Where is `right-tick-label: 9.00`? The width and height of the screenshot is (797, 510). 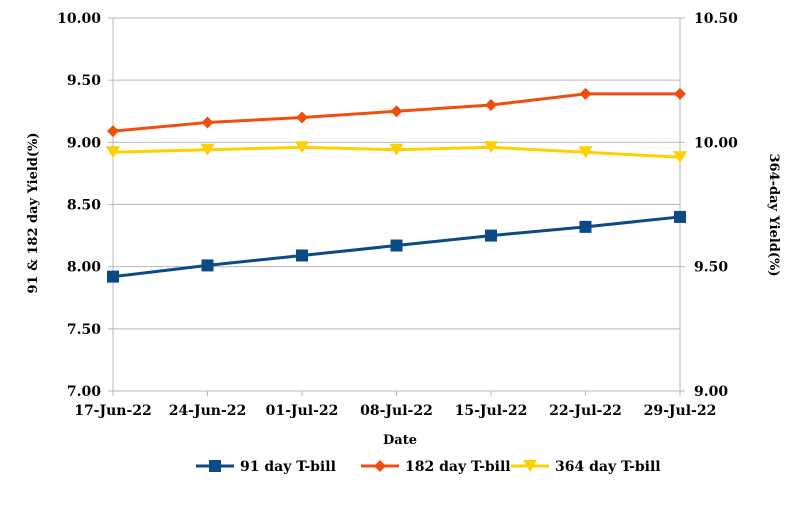
right-tick-label: 9.00 is located at coordinates (711, 392).